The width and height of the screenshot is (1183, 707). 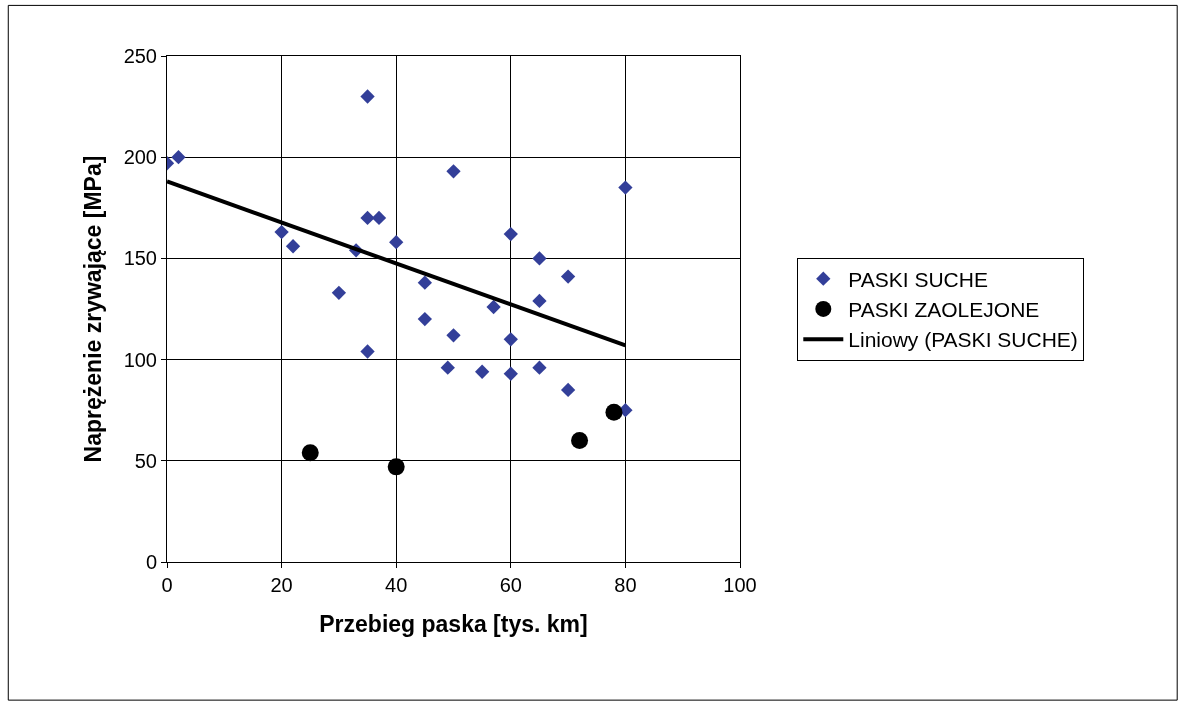 I want to click on y-tick-label: 0, so click(x=151, y=562).